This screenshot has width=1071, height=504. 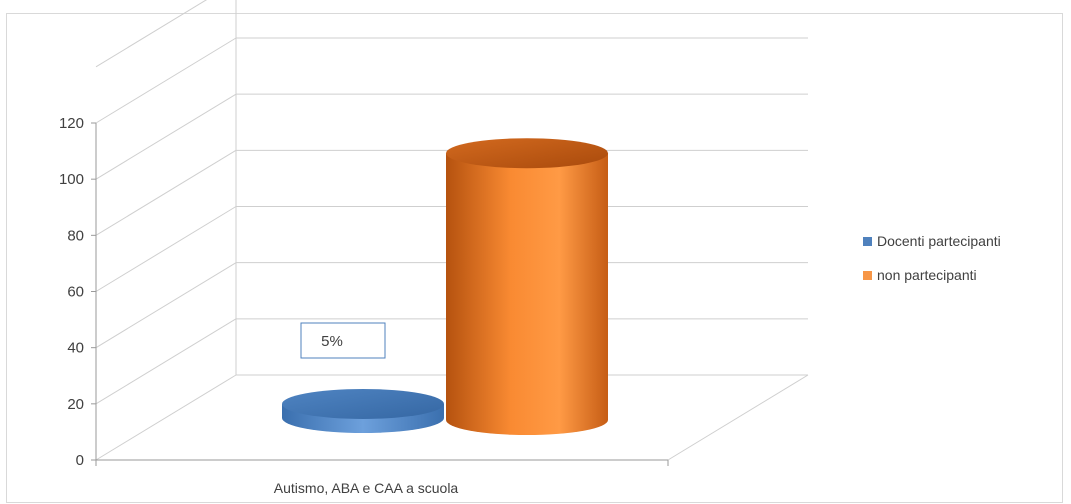 I want to click on bar-body, so click(x=527, y=294).